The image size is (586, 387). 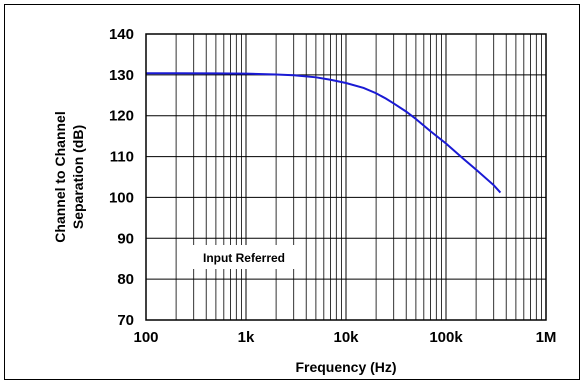 I want to click on y-axis-title: Channel to Channel Separation (dB), so click(x=69, y=176).